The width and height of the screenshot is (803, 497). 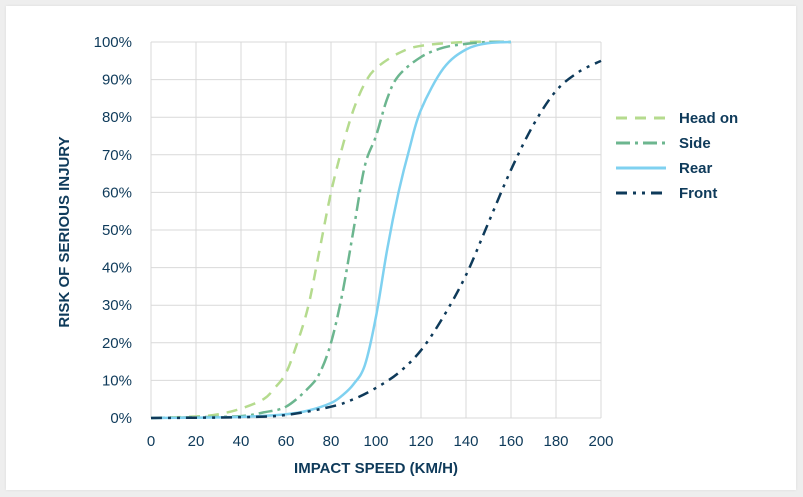 I want to click on y-tick-label: 60%, so click(x=117, y=192).